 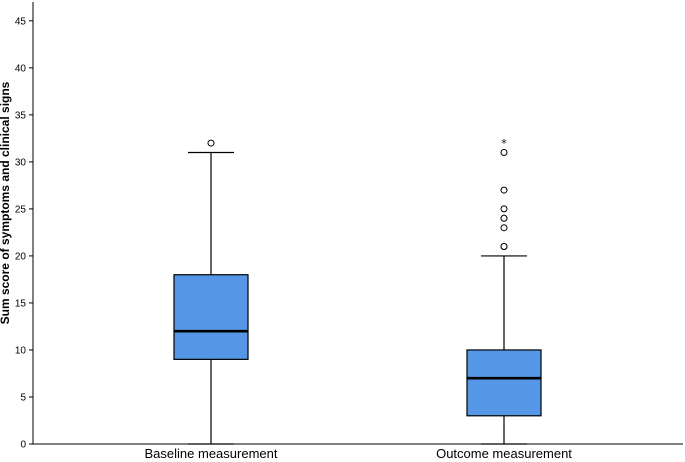 What do you see at coordinates (21, 303) in the screenshot?
I see `y-tick-label: 15` at bounding box center [21, 303].